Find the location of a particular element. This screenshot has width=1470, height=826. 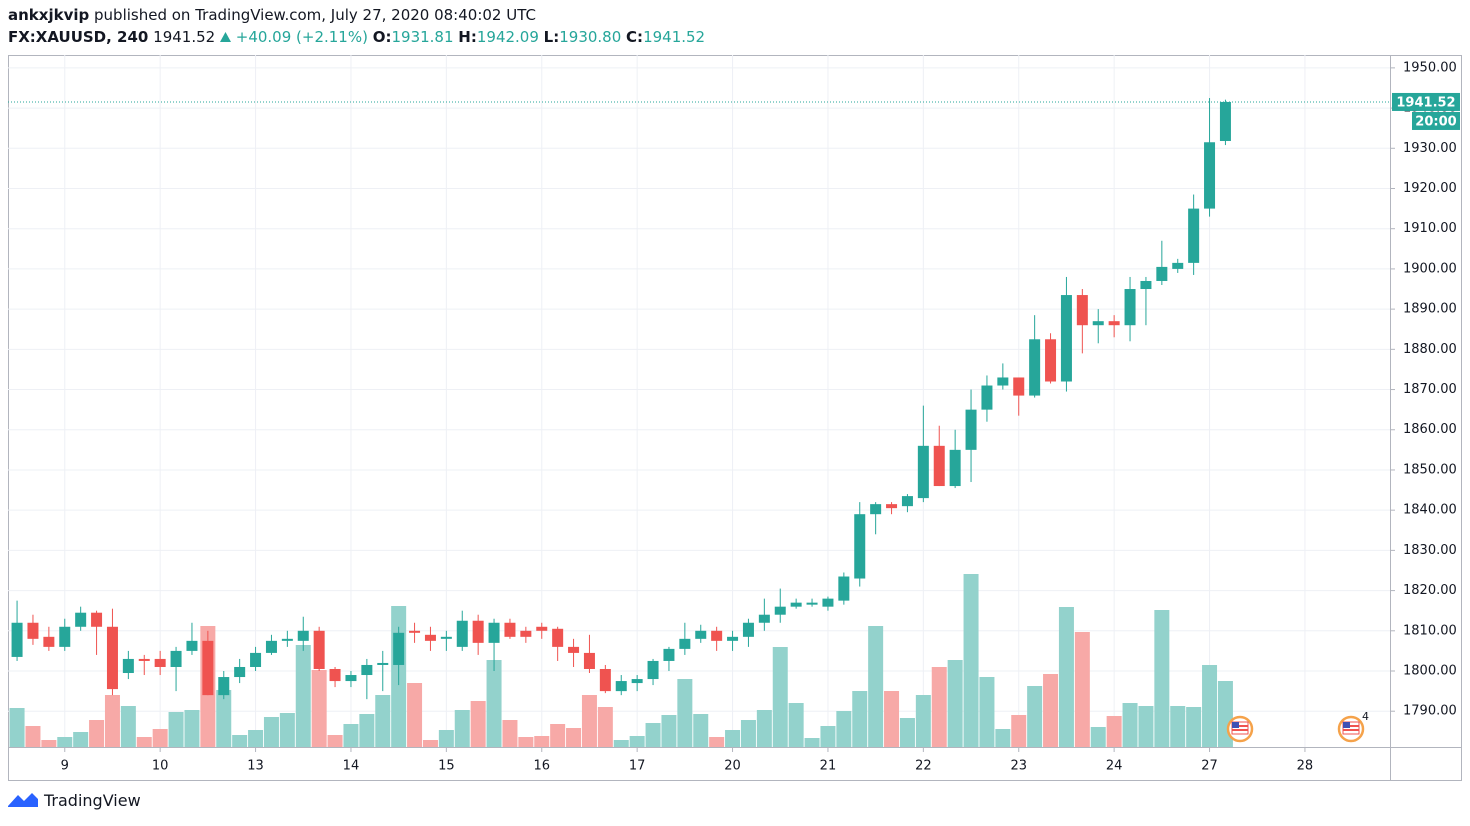

x-tick-label: 20 is located at coordinates (732, 766).